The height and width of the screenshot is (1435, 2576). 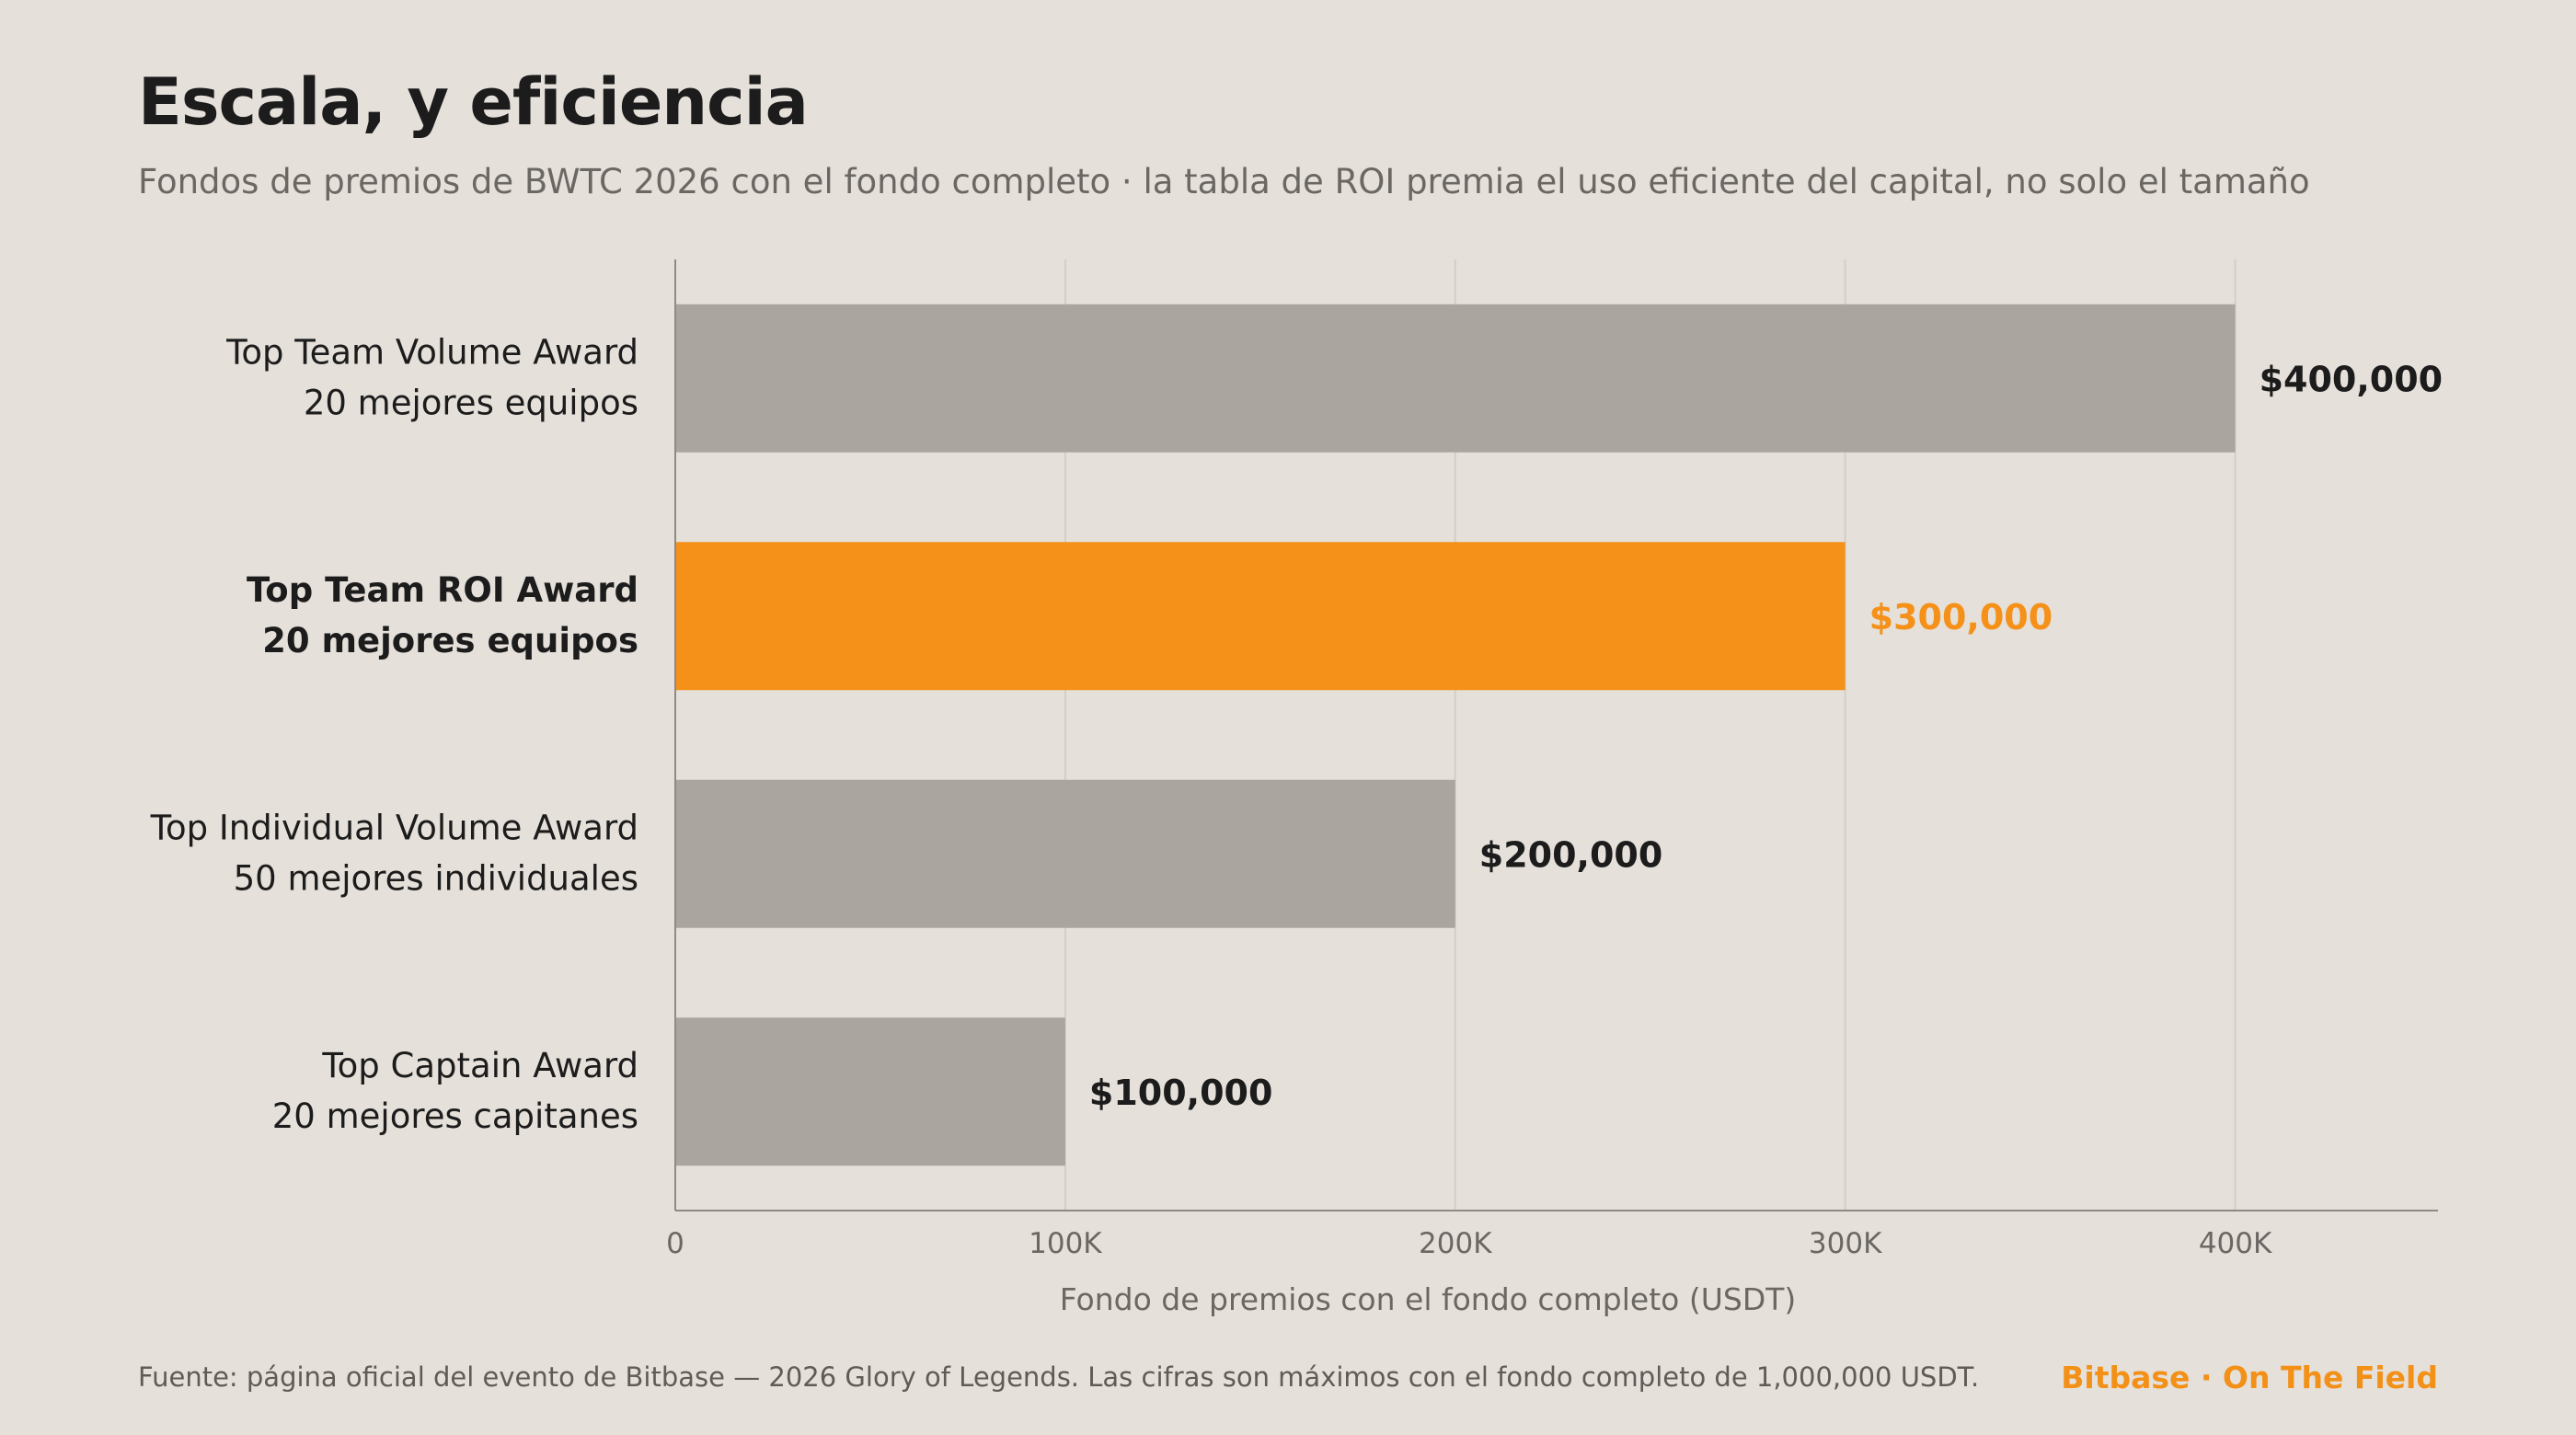 What do you see at coordinates (2249, 1377) in the screenshot?
I see `brand-label: Bitbase · On The Field` at bounding box center [2249, 1377].